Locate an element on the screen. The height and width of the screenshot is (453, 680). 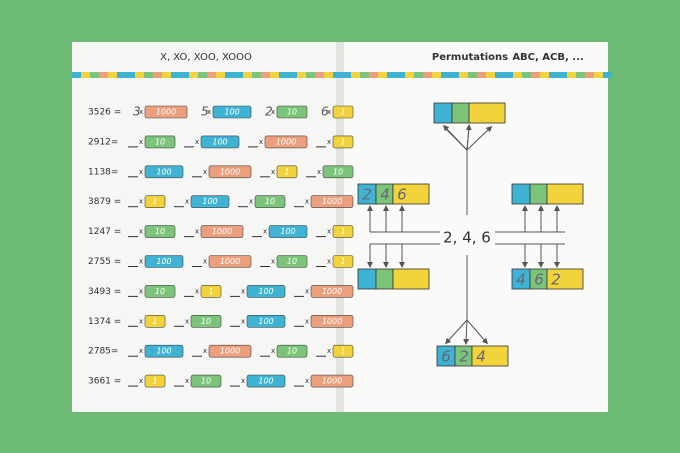
row-label: 3526 = is located at coordinates (104, 113).